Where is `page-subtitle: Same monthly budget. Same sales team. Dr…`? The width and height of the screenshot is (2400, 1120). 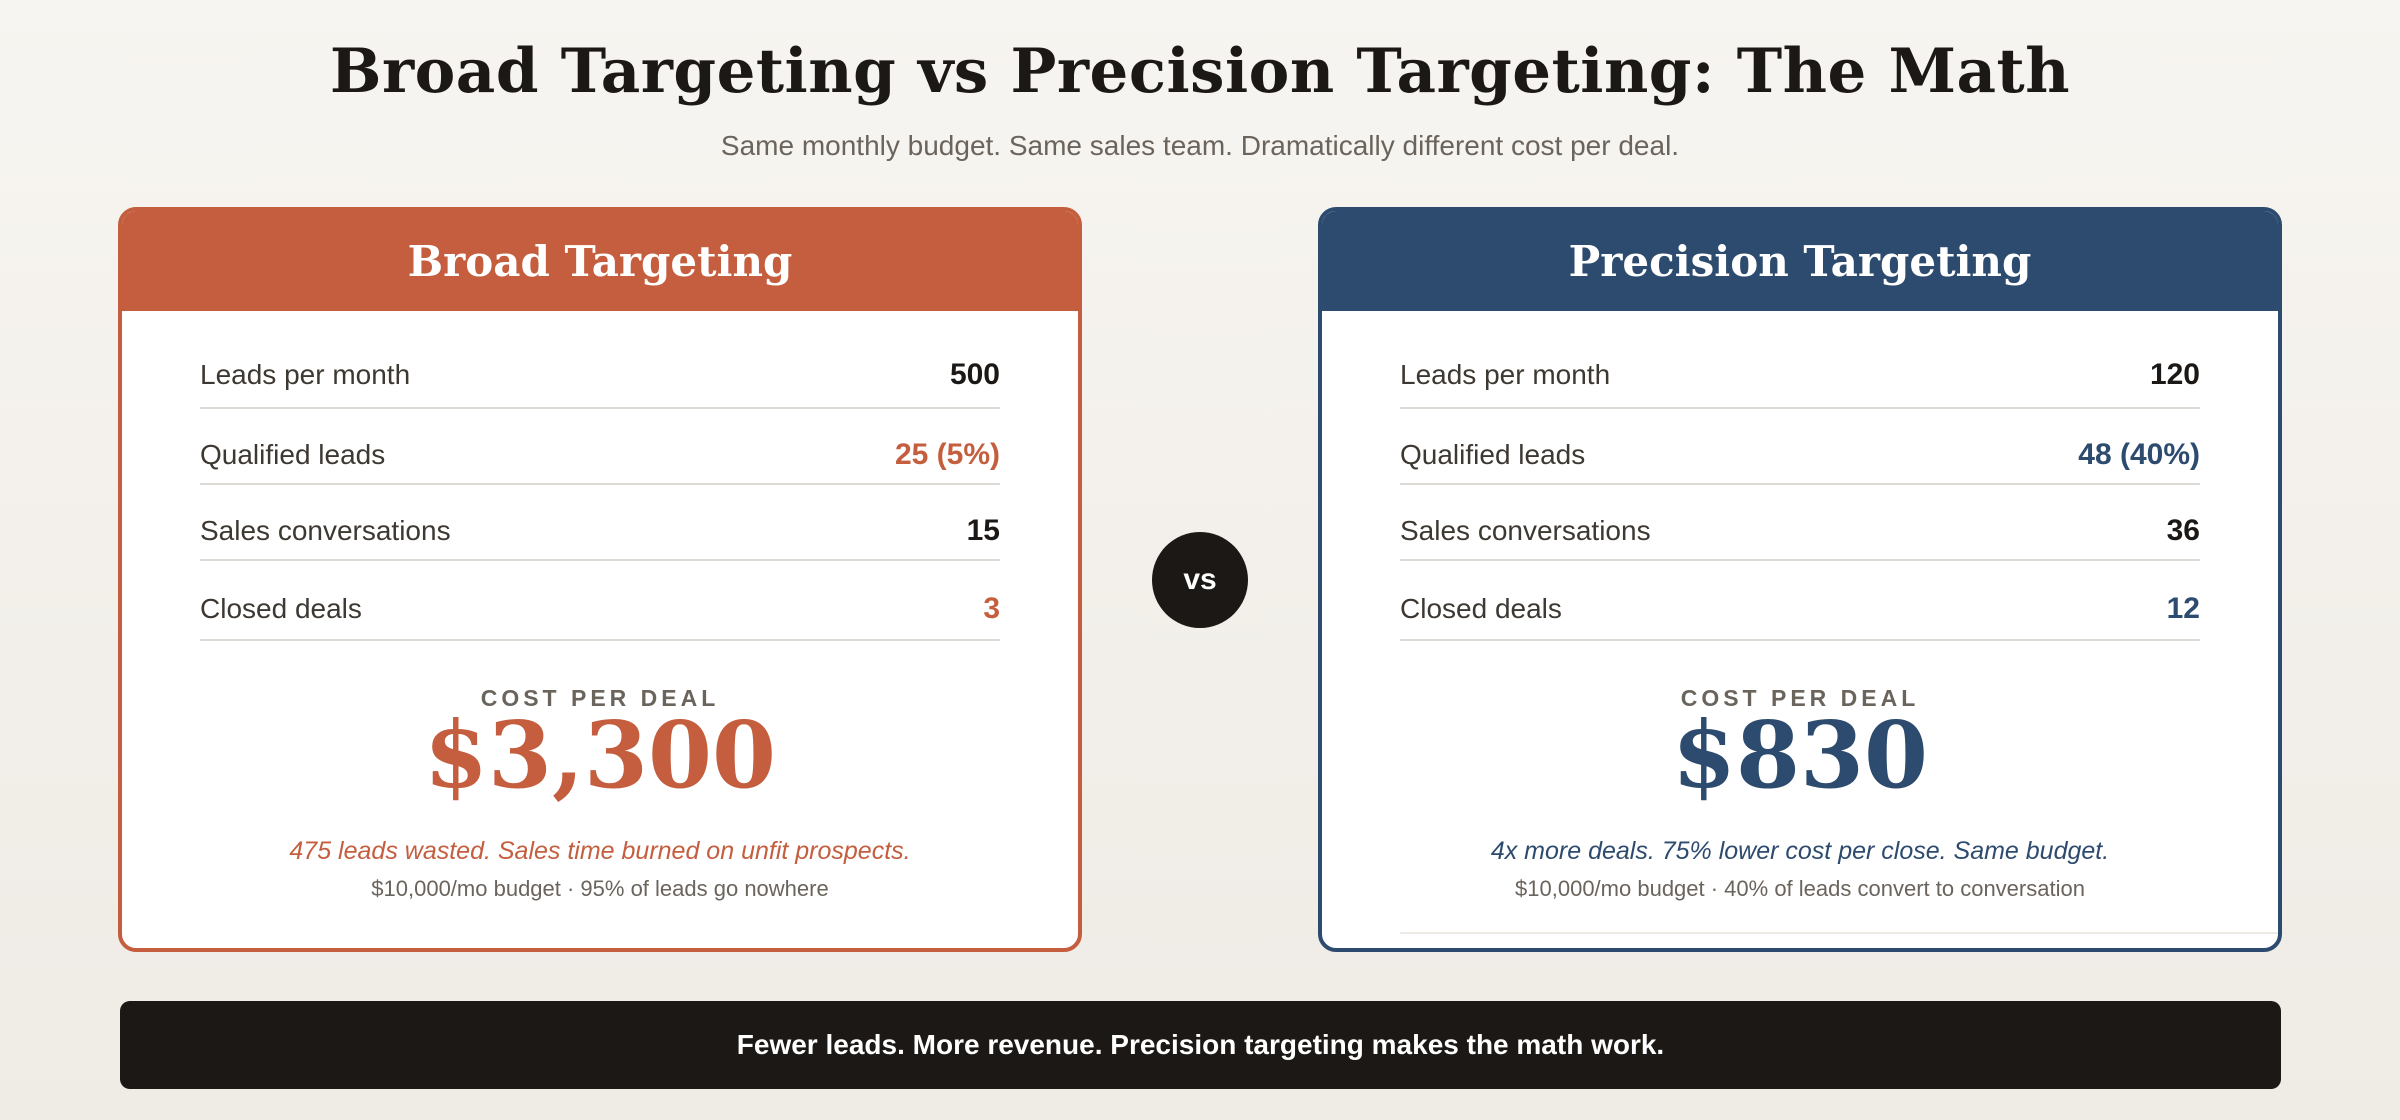 page-subtitle: Same monthly budget. Same sales team. Dr… is located at coordinates (1200, 145).